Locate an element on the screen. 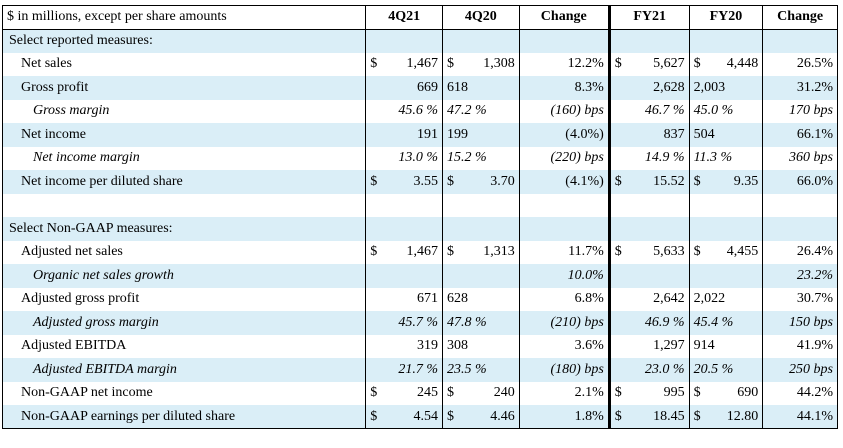  money-value: $3.70 is located at coordinates (481, 182).